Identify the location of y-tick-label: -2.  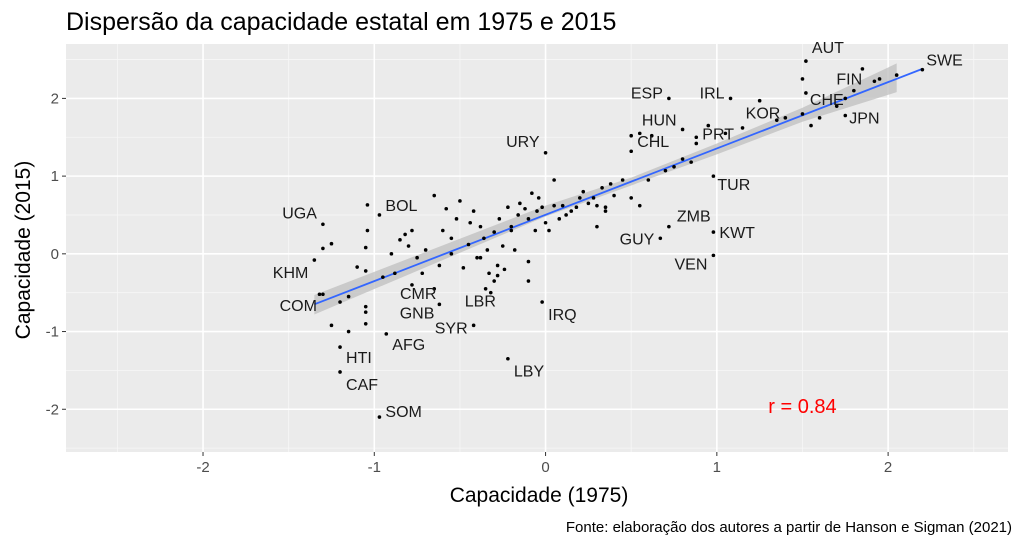
(52, 409).